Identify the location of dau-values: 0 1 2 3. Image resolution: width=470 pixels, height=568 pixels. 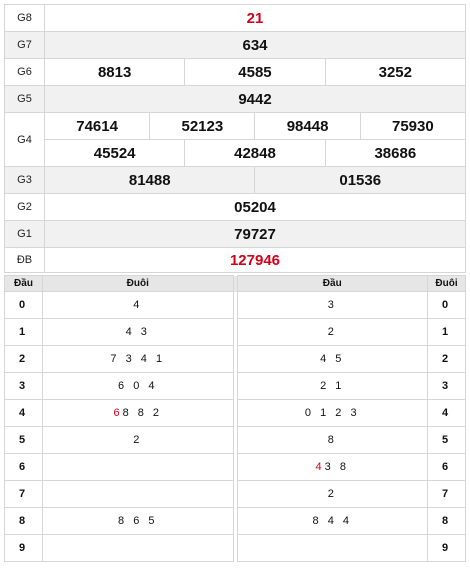
(332, 413).